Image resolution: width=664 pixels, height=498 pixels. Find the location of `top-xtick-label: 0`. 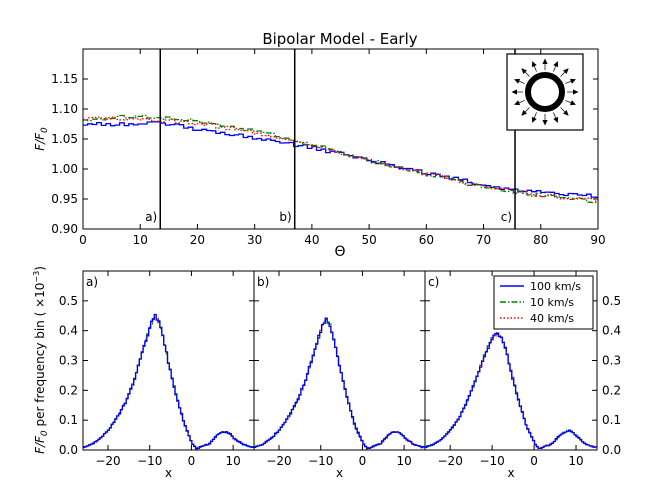

top-xtick-label: 0 is located at coordinates (83, 240).